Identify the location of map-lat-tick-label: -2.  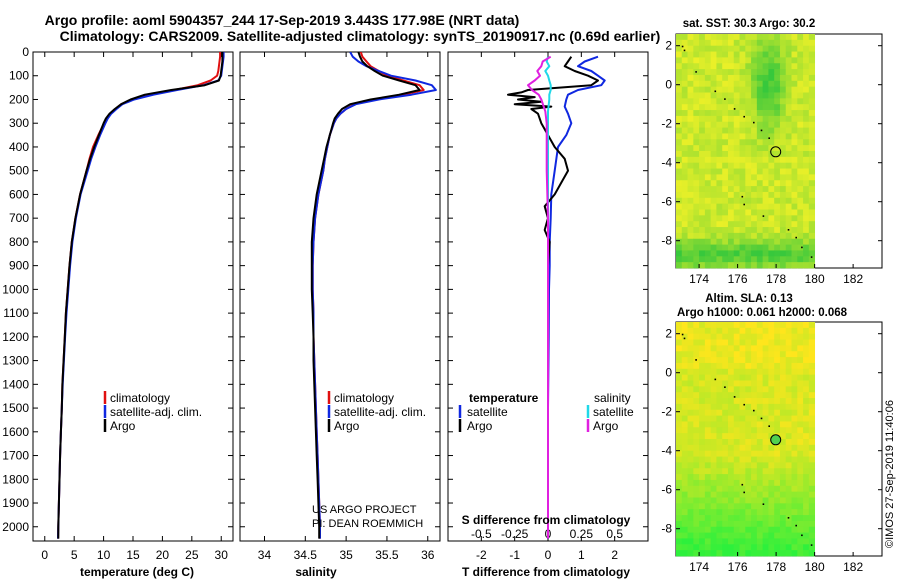
(666, 124).